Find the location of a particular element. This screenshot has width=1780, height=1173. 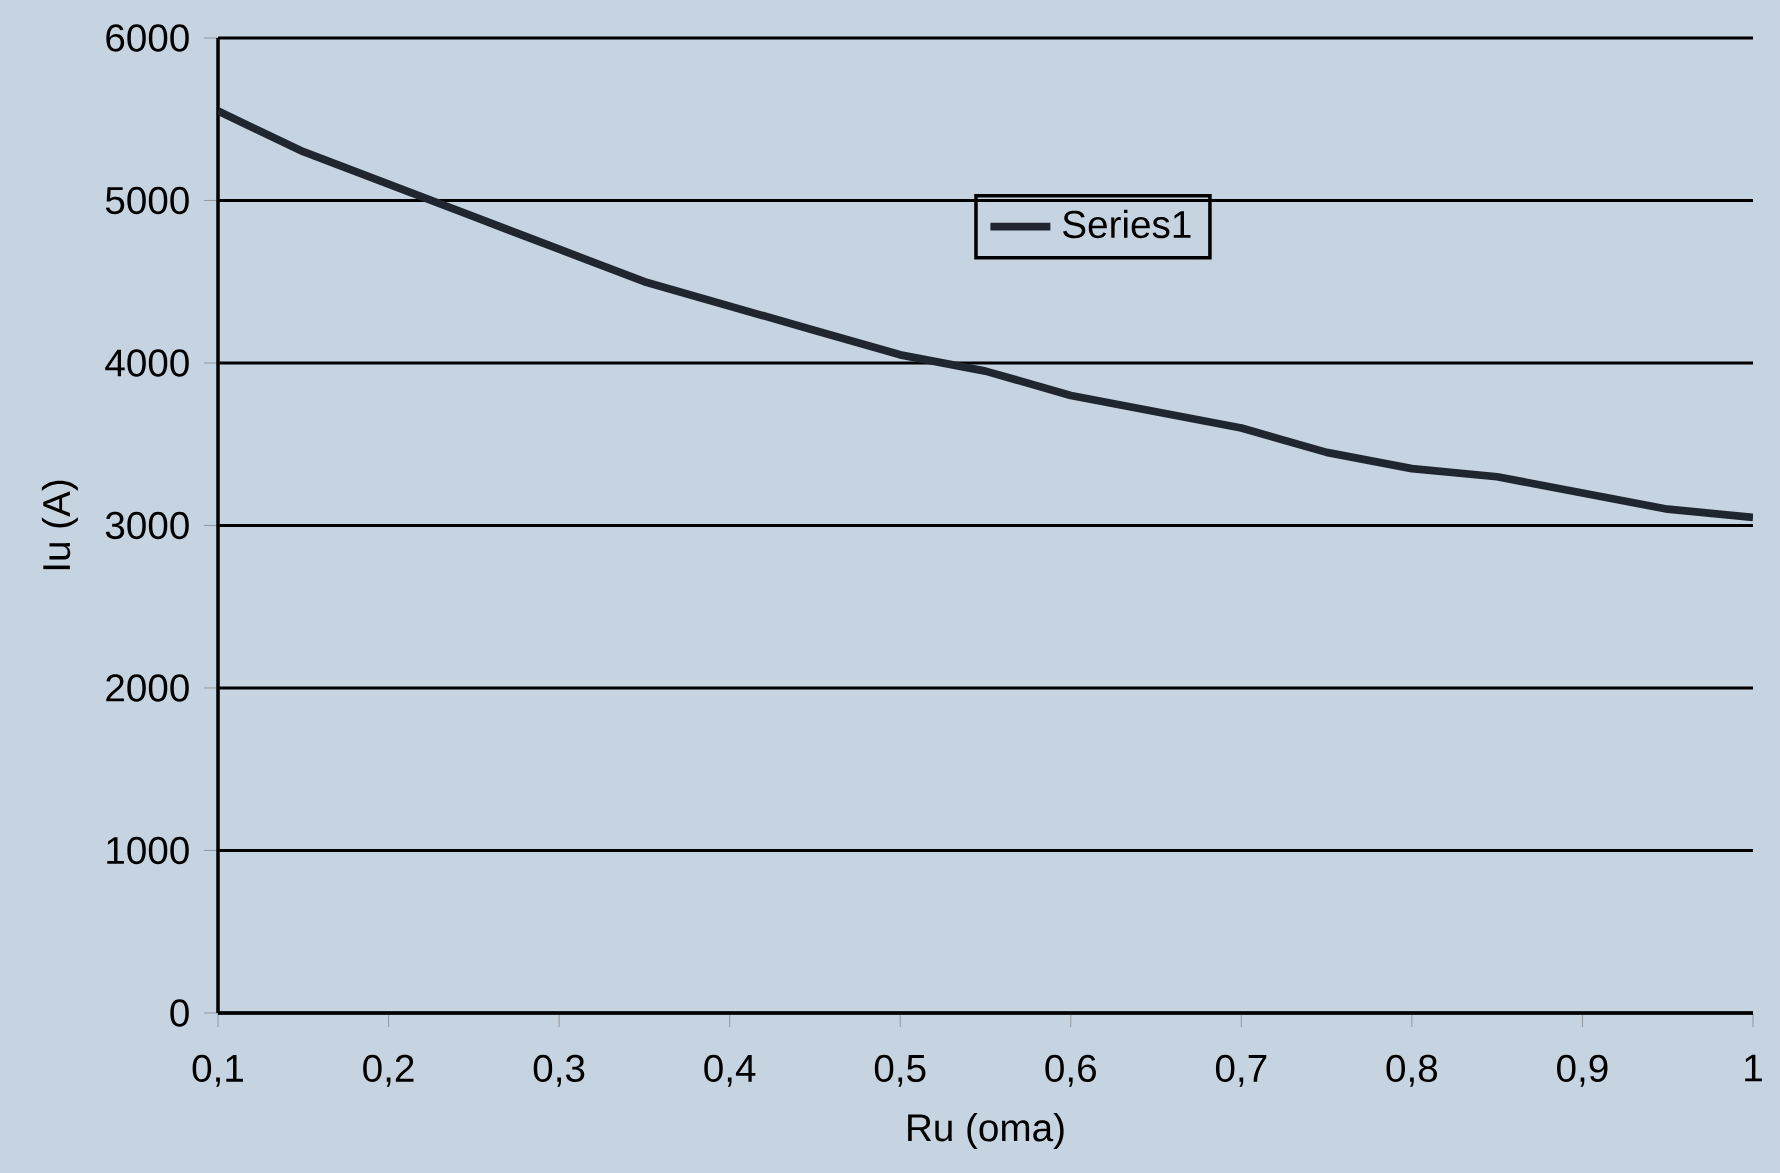

x-axis-title: Ru (oma) is located at coordinates (986, 1131).